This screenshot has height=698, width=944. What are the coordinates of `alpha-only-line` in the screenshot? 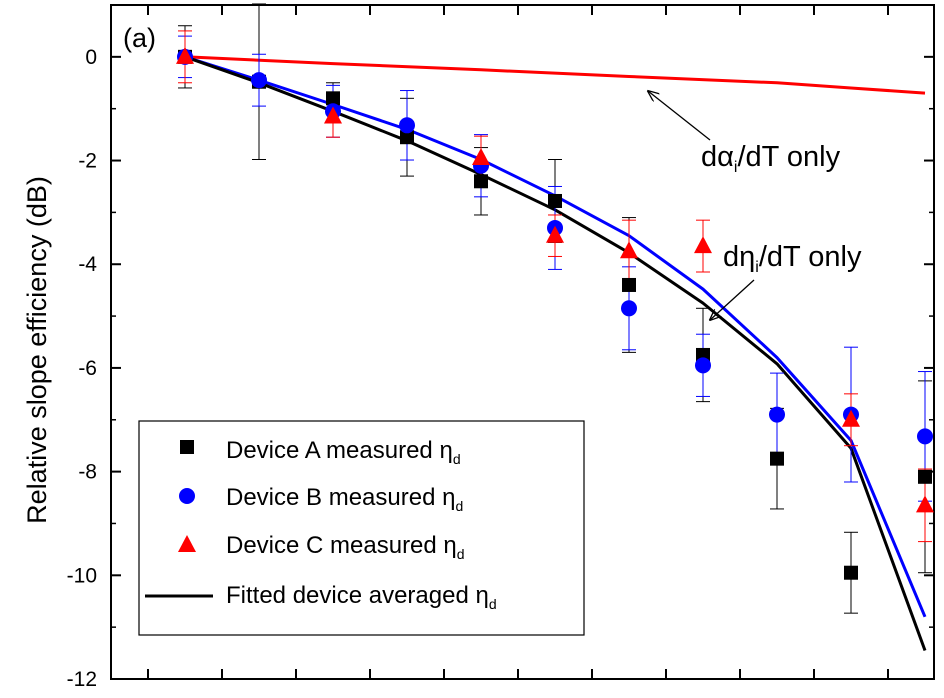 It's located at (555, 75).